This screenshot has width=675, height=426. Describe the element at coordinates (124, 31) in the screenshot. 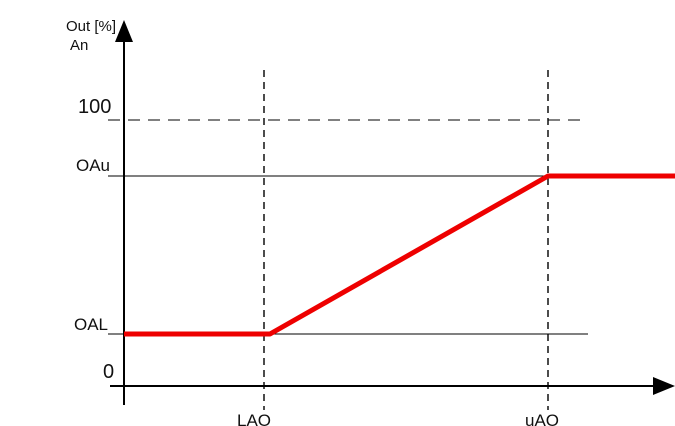

I see `y-axis-arrow` at that location.